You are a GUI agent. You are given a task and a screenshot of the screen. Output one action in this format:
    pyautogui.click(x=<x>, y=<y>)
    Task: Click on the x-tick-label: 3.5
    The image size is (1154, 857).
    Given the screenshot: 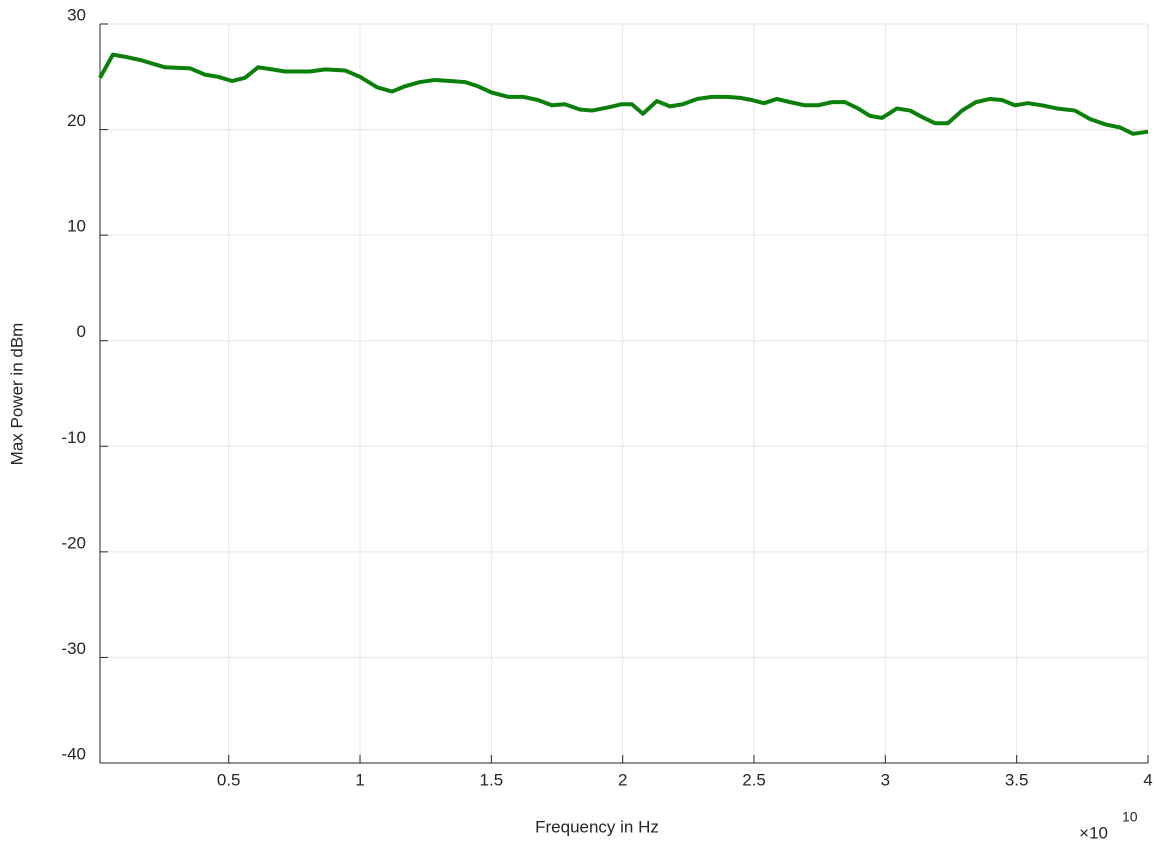 What is the action you would take?
    pyautogui.click(x=1017, y=779)
    